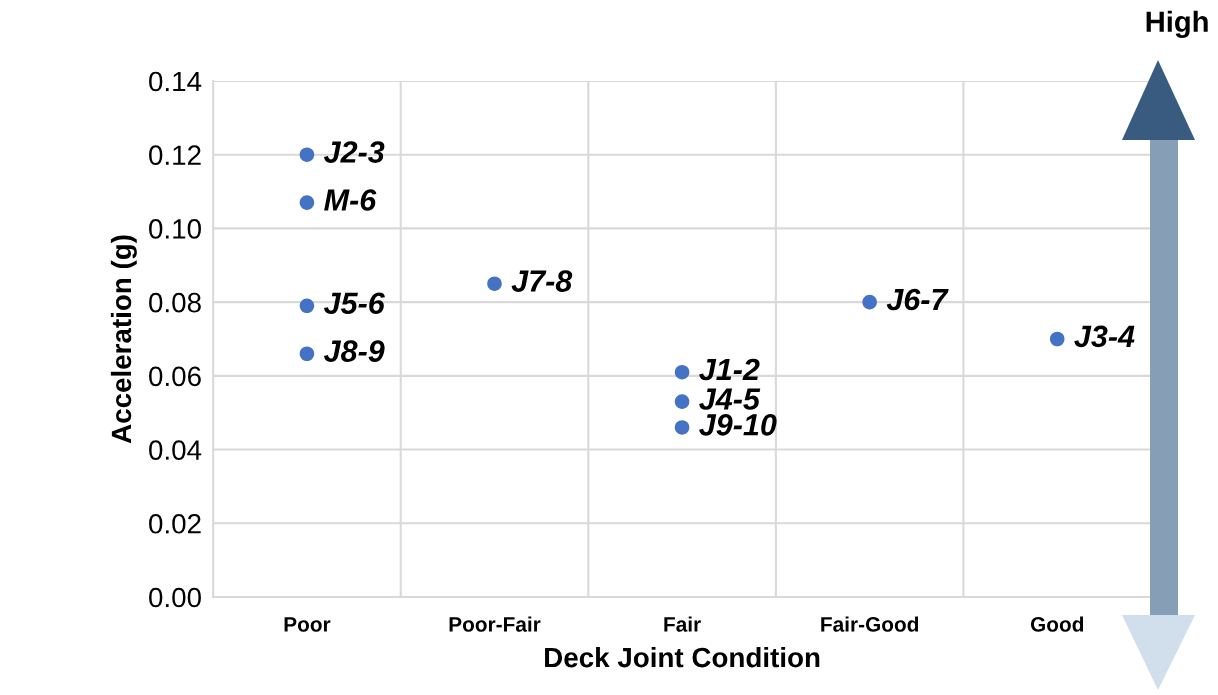  What do you see at coordinates (175, 376) in the screenshot?
I see `y-tick-label: 0.06` at bounding box center [175, 376].